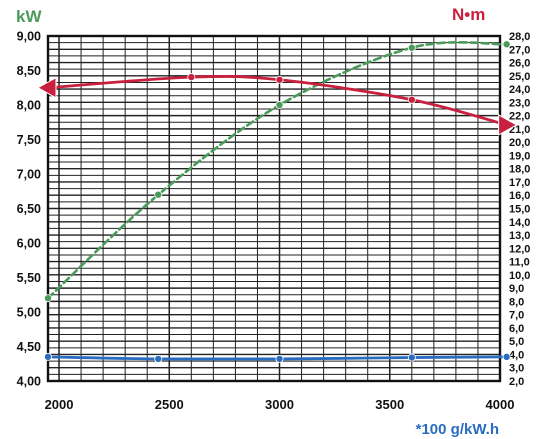 The width and height of the screenshot is (539, 439). I want to click on right-tick-label: 25,0, so click(519, 77).